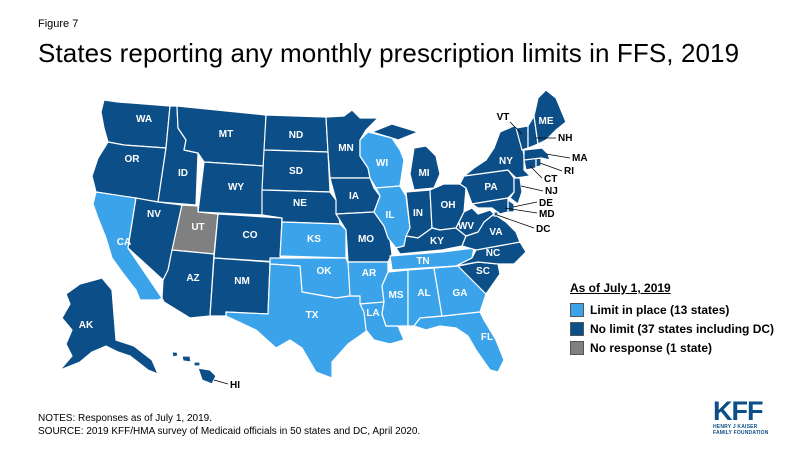 The width and height of the screenshot is (800, 450). Describe the element at coordinates (382, 163) in the screenshot. I see `label-WI: WI` at that location.